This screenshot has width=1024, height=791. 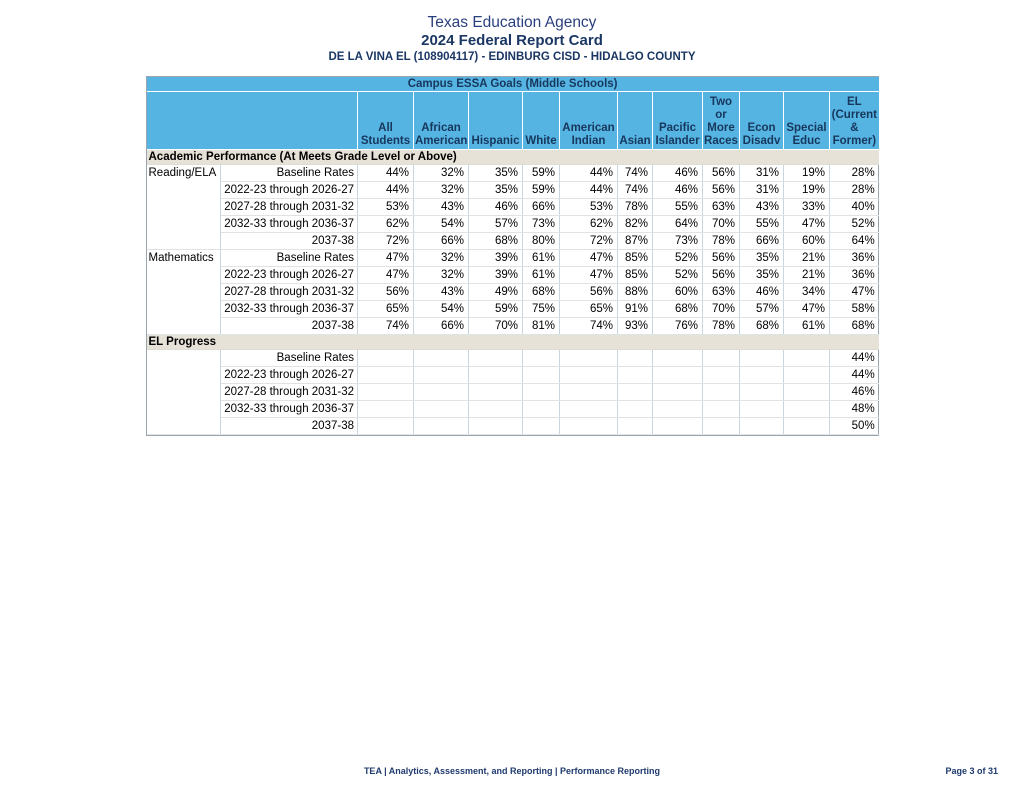 I want to click on agency-name: Texas Education Agency, so click(x=512, y=22).